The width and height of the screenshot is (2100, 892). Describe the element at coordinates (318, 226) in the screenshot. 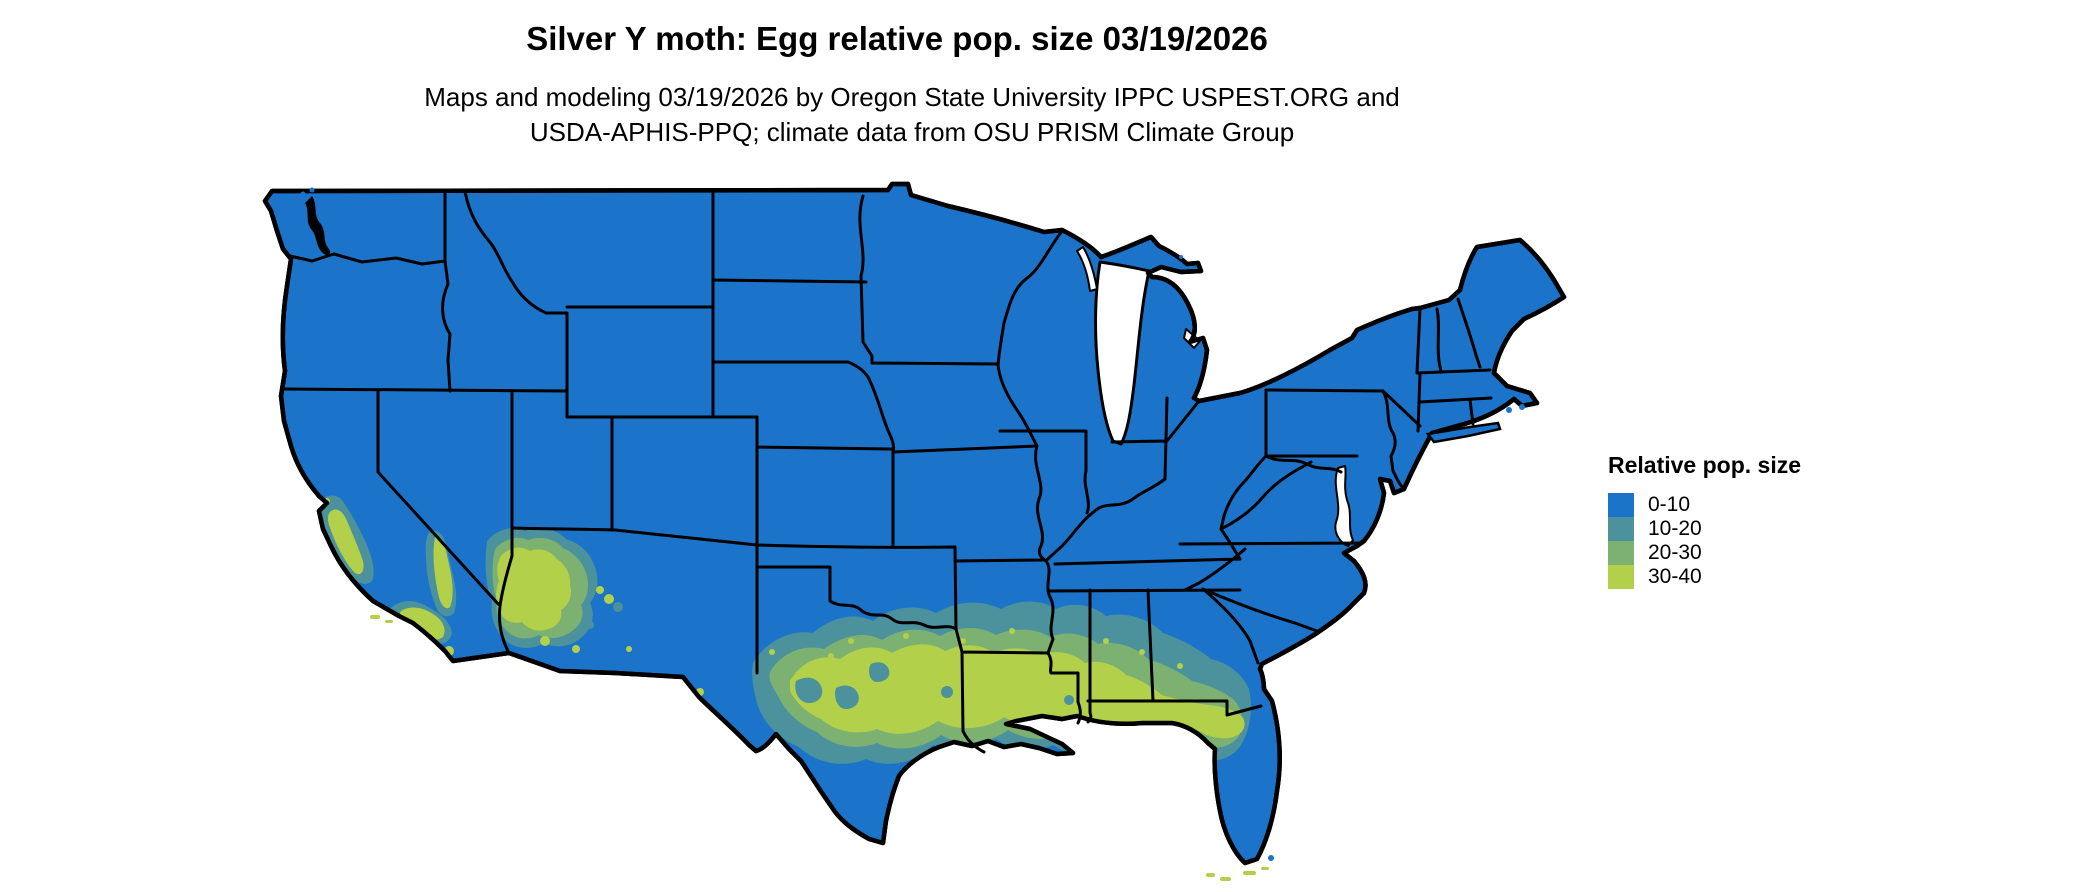

I see `puget-sound` at that location.